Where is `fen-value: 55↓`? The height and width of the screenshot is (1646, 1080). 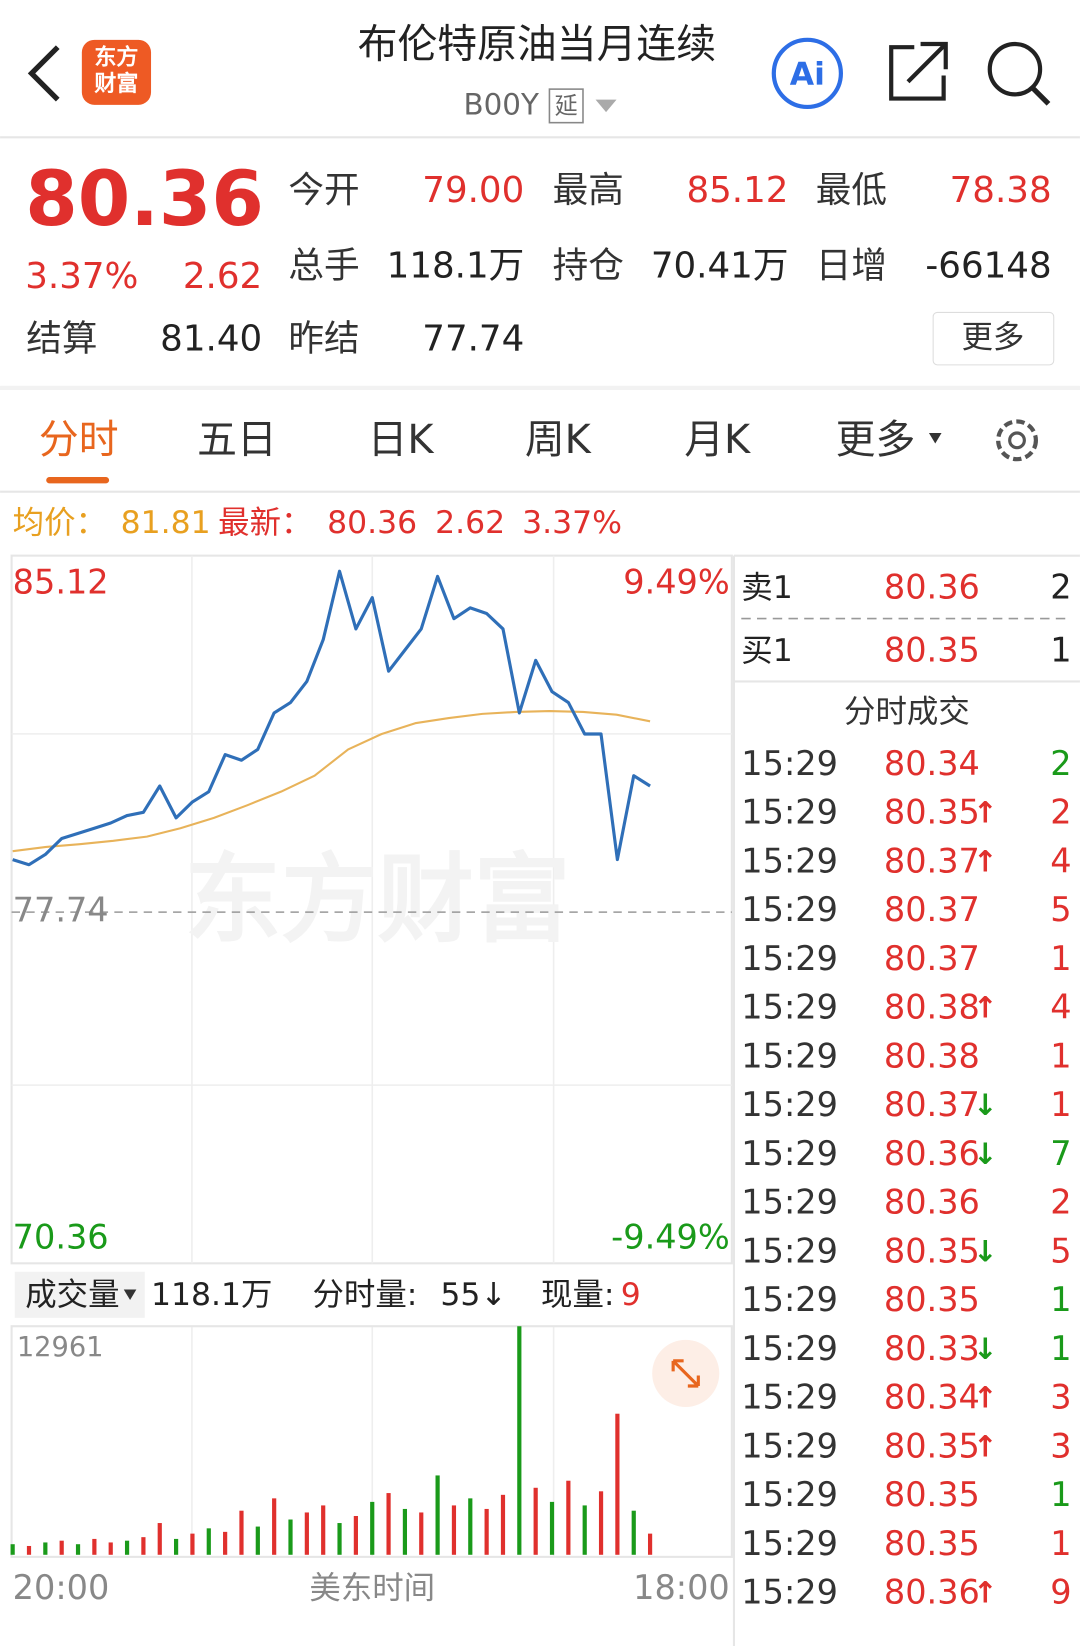 fen-value: 55↓ is located at coordinates (473, 1295).